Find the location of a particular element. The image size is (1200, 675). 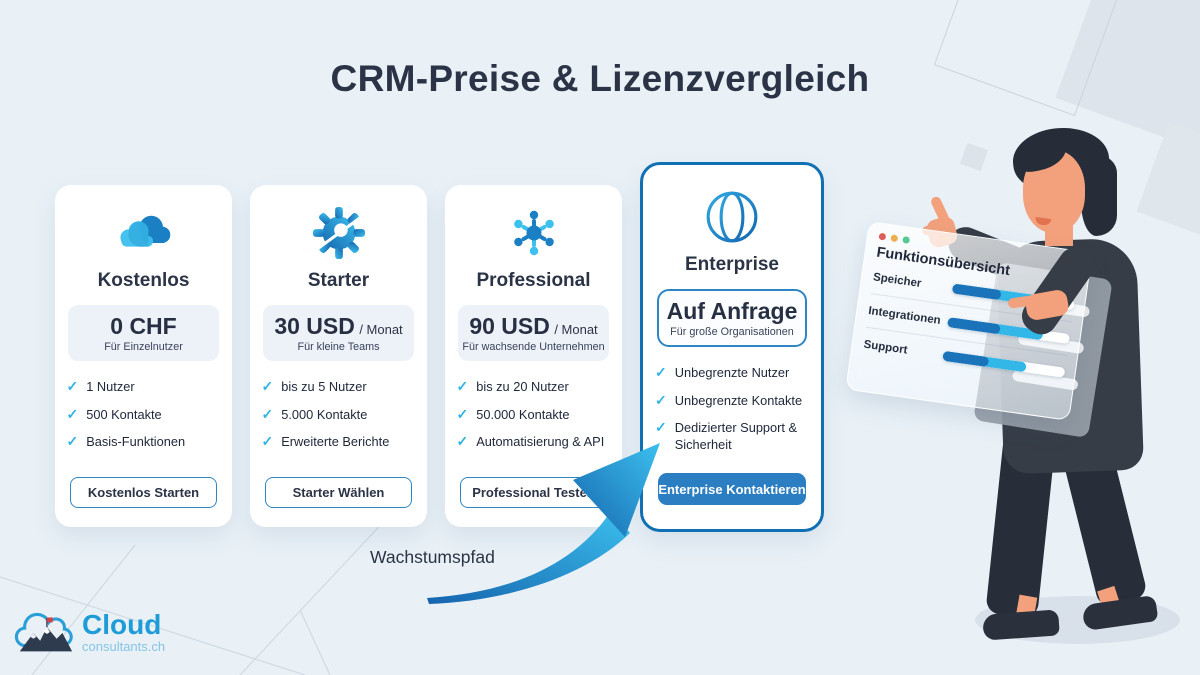

price: Auf Anfrage is located at coordinates (732, 311).